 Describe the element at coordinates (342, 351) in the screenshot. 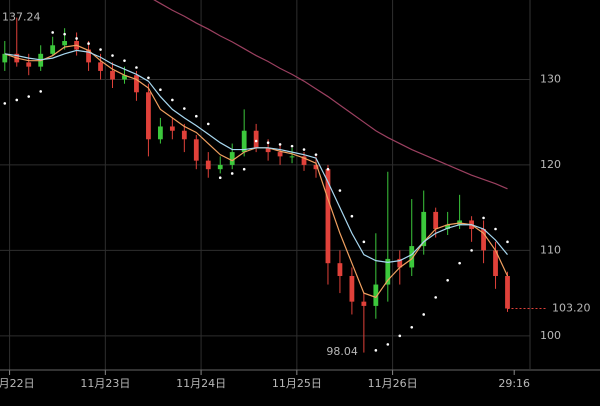

I see `low-label: 98.04` at that location.